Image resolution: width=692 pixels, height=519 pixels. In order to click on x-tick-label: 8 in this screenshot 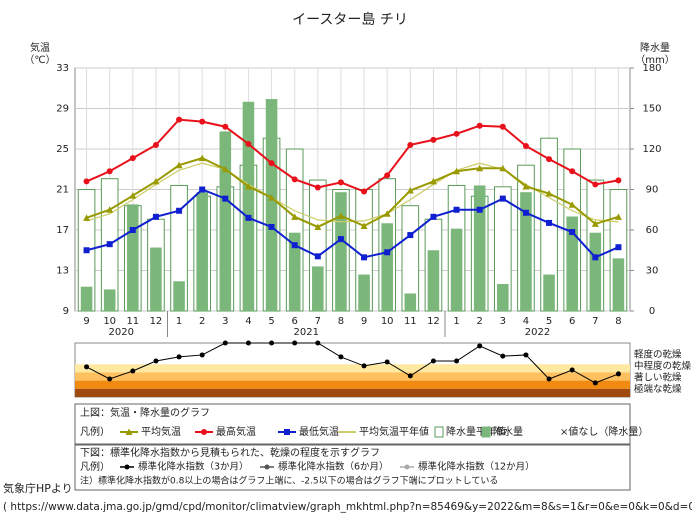, I will do `click(618, 321)`.